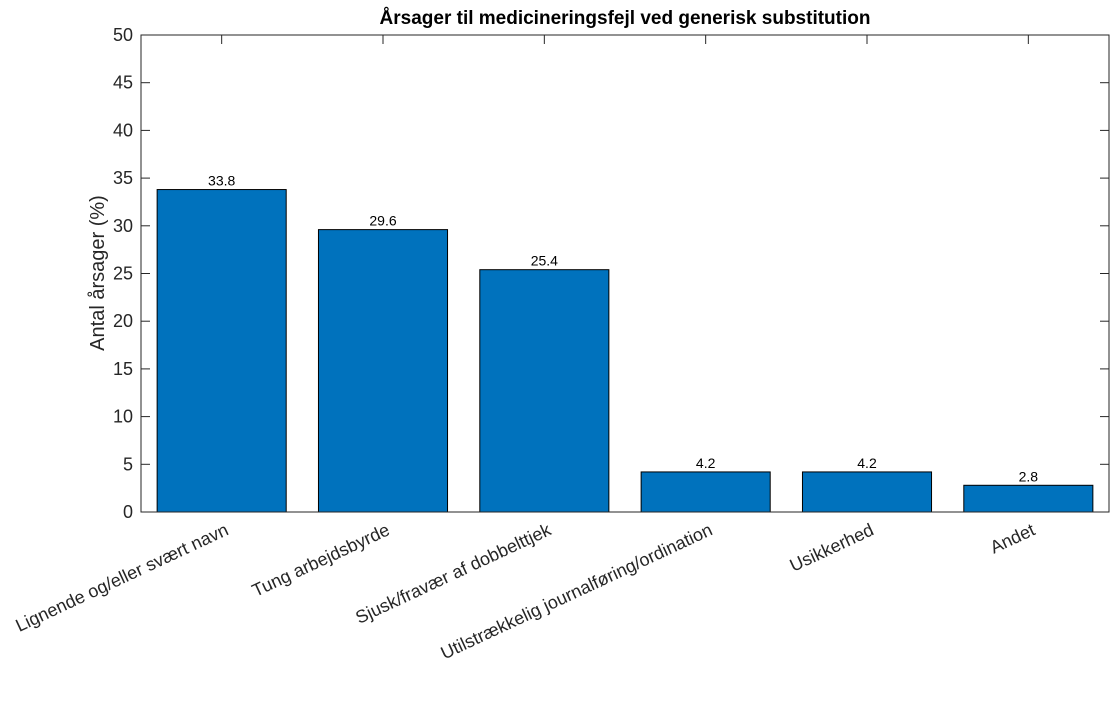 Image resolution: width=1116 pixels, height=706 pixels. Describe the element at coordinates (832, 547) in the screenshot. I see `category-label: Usikkerhed` at that location.